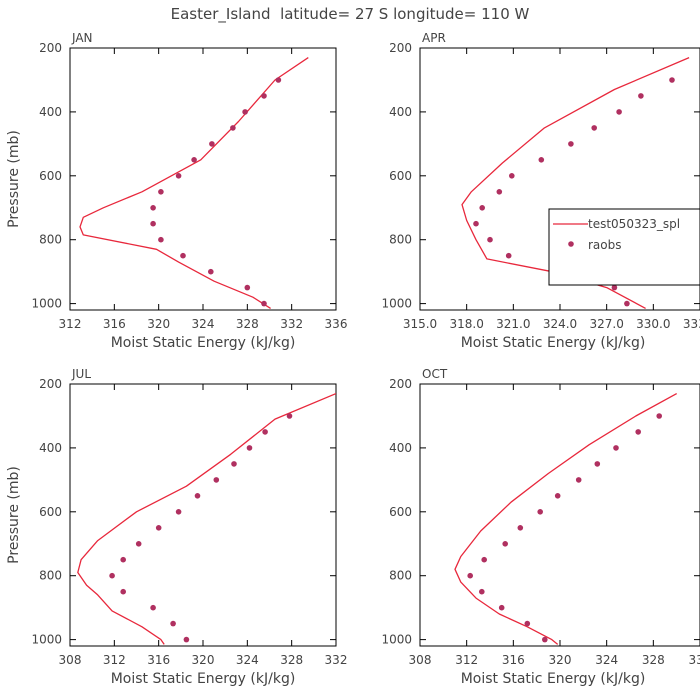 This screenshot has width=700, height=700. I want to click on panel-title-oct: OCT, so click(435, 374).